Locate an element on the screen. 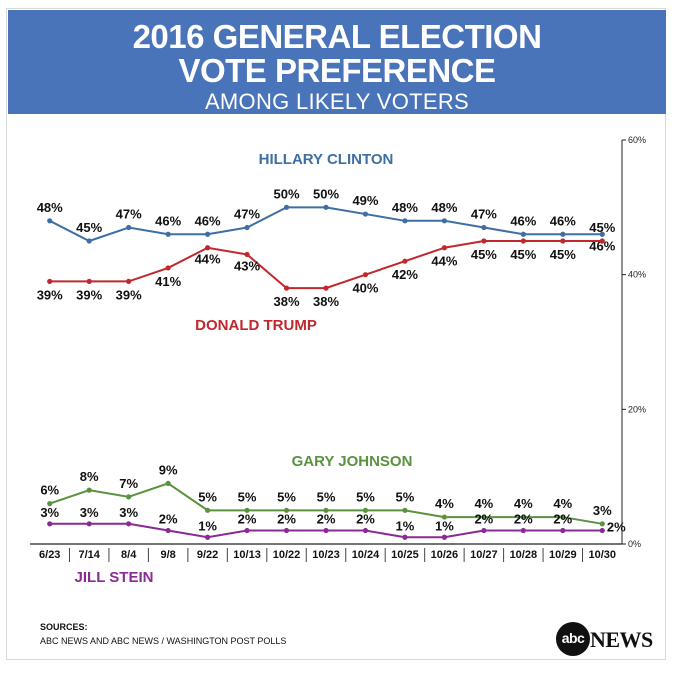 This screenshot has height=676, width=674. y-tick-label: 40% is located at coordinates (637, 275).